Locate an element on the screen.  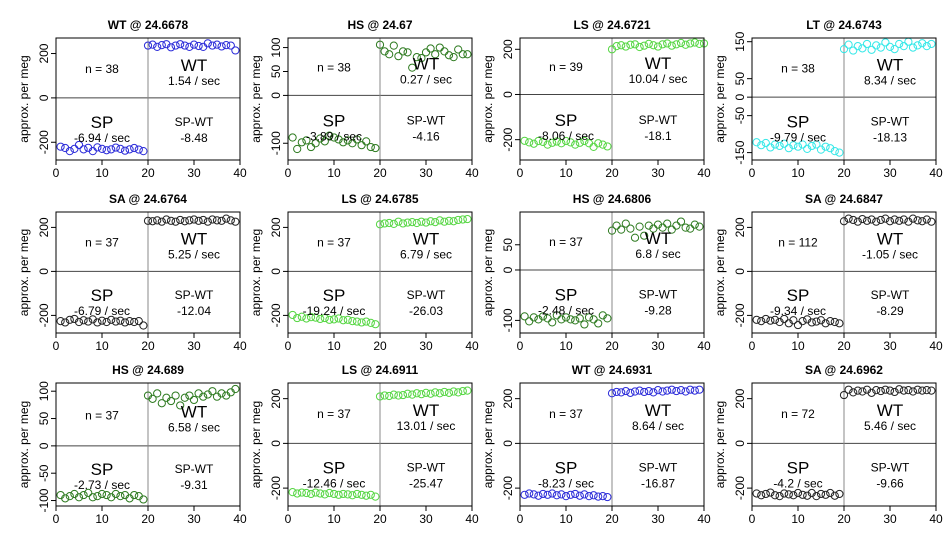
sp-label: SP is located at coordinates (334, 468).